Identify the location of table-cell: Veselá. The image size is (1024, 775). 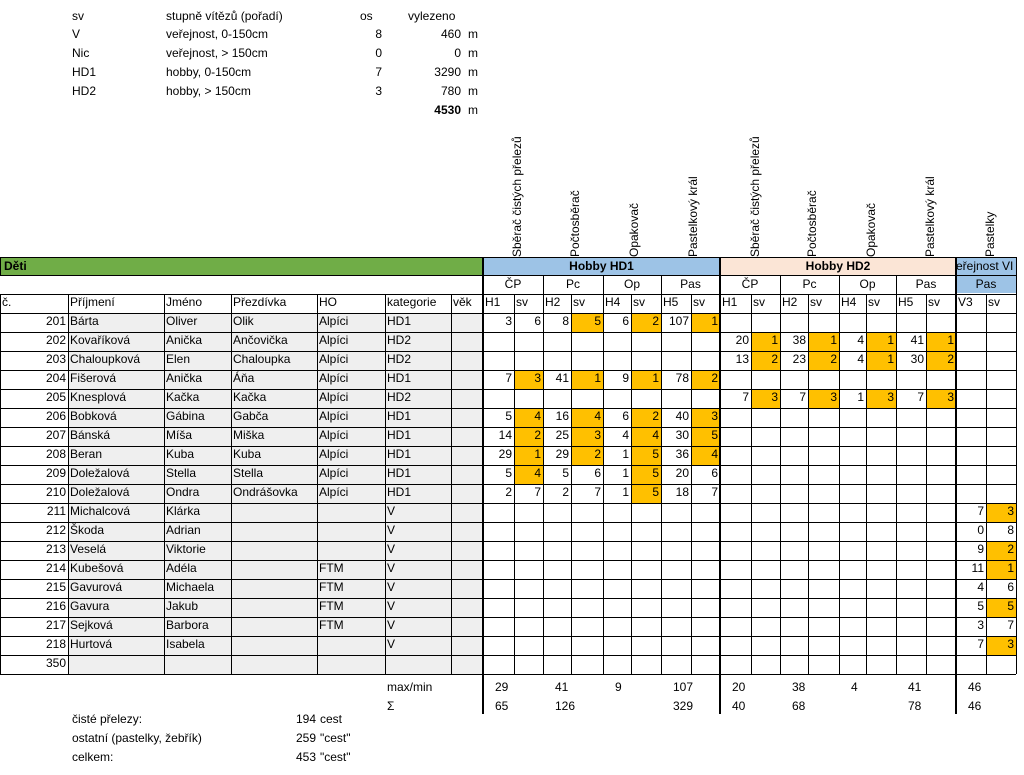
(88, 549).